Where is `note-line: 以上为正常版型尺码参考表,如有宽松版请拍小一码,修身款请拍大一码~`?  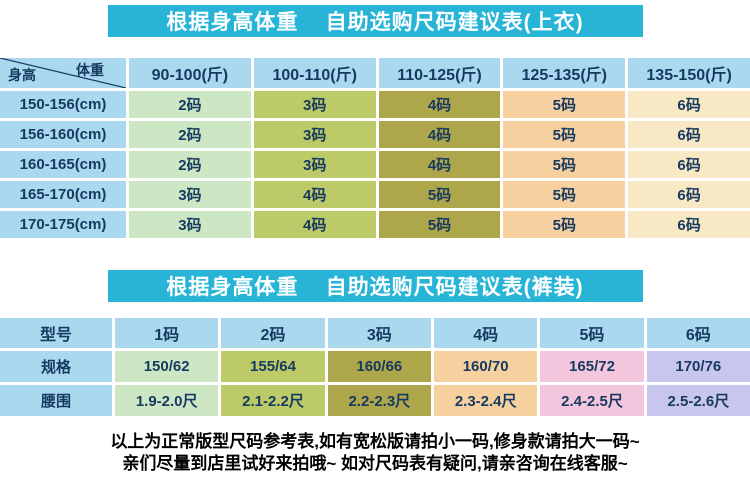
note-line: 以上为正常版型尺码参考表,如有宽松版请拍小一码,修身款请拍大一码~ is located at coordinates (375, 441).